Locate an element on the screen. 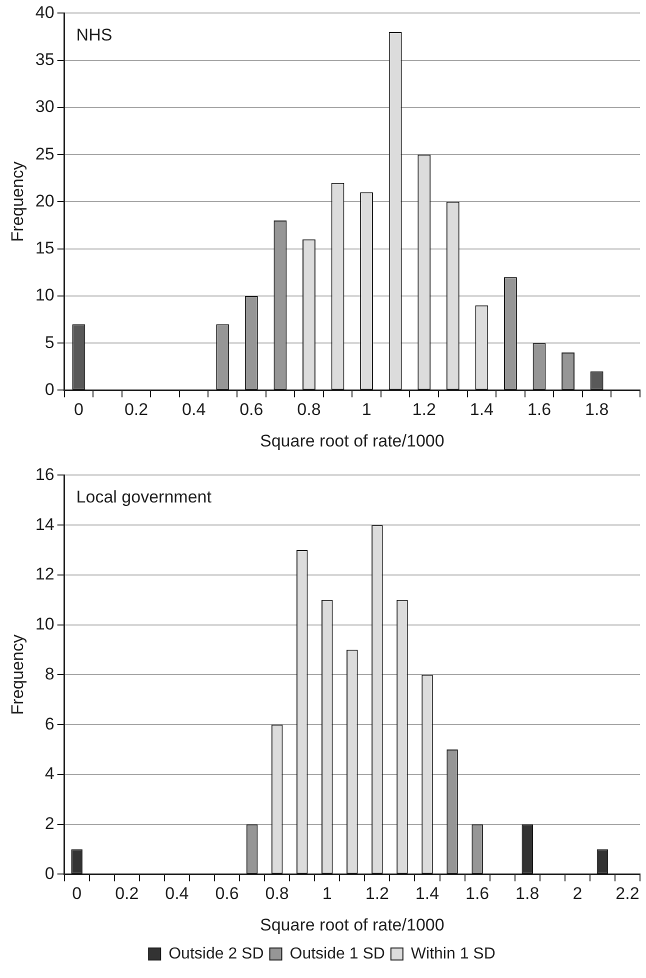 The height and width of the screenshot is (978, 646). y-tick-label: 6 is located at coordinates (49, 724).